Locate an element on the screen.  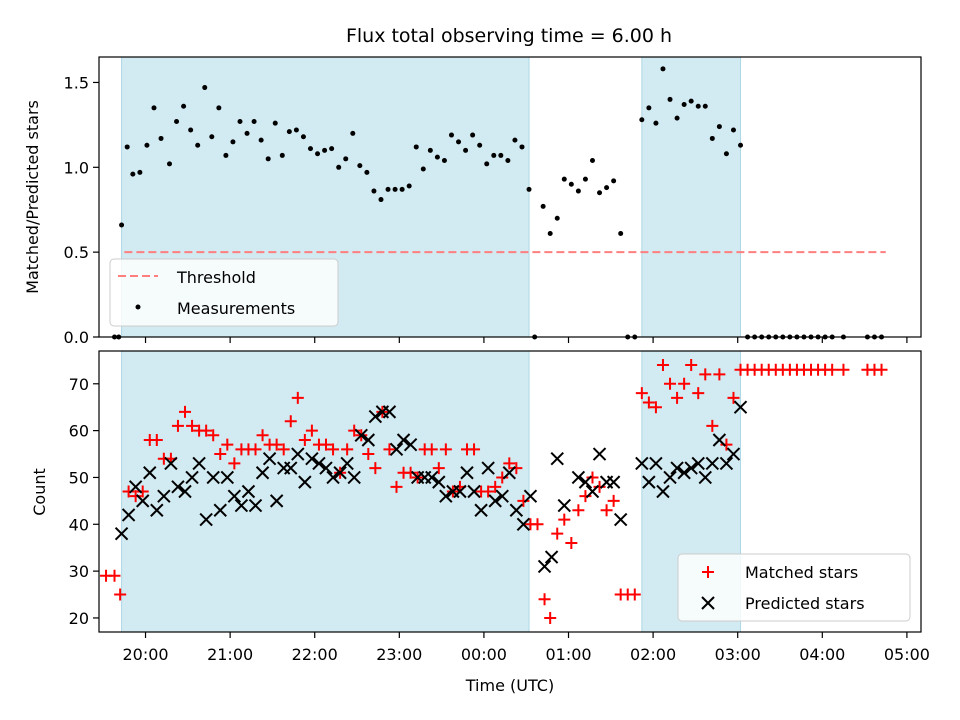
legend-measurements-label: Measurements is located at coordinates (236, 308).